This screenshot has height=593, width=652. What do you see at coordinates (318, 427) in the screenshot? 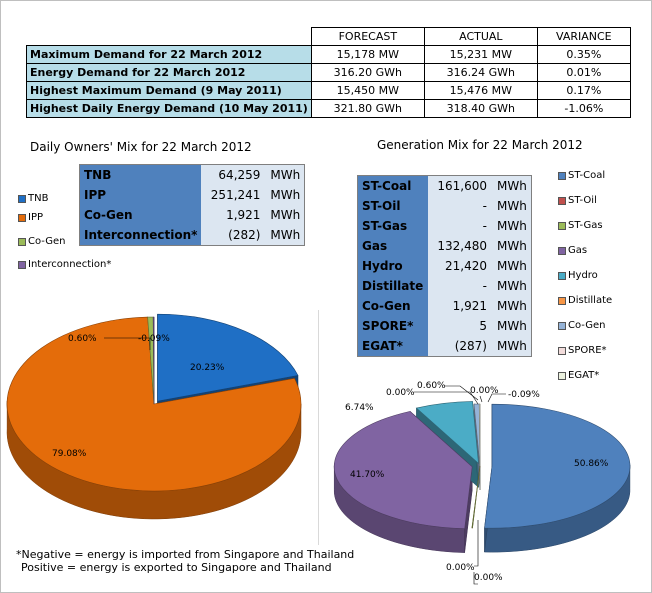
I see `section-divider` at bounding box center [318, 427].